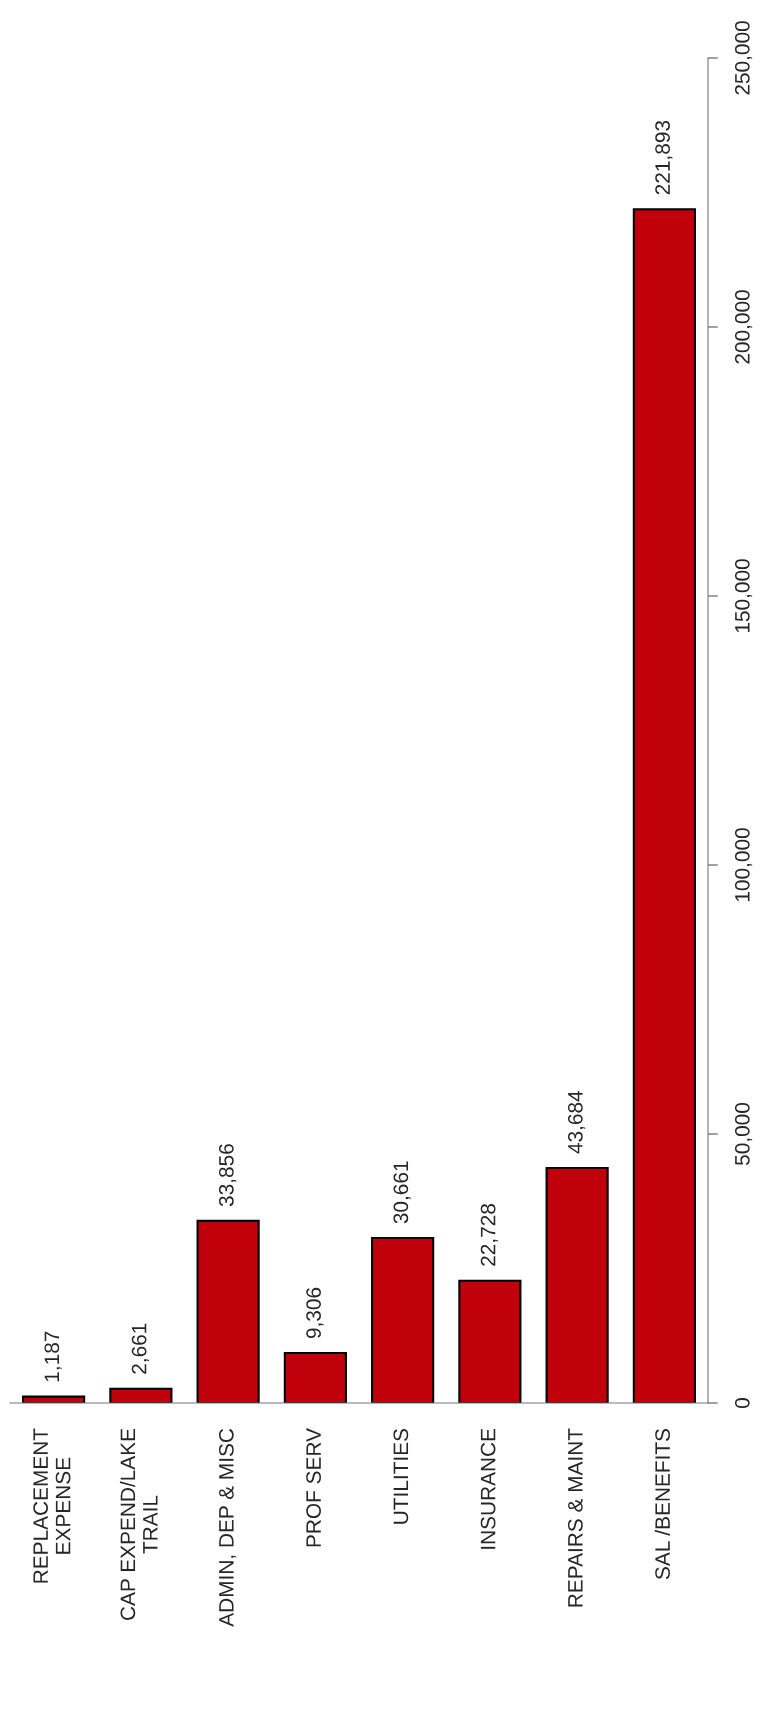  Describe the element at coordinates (743, 58) in the screenshot. I see `y-tick-label: 250,000` at that location.